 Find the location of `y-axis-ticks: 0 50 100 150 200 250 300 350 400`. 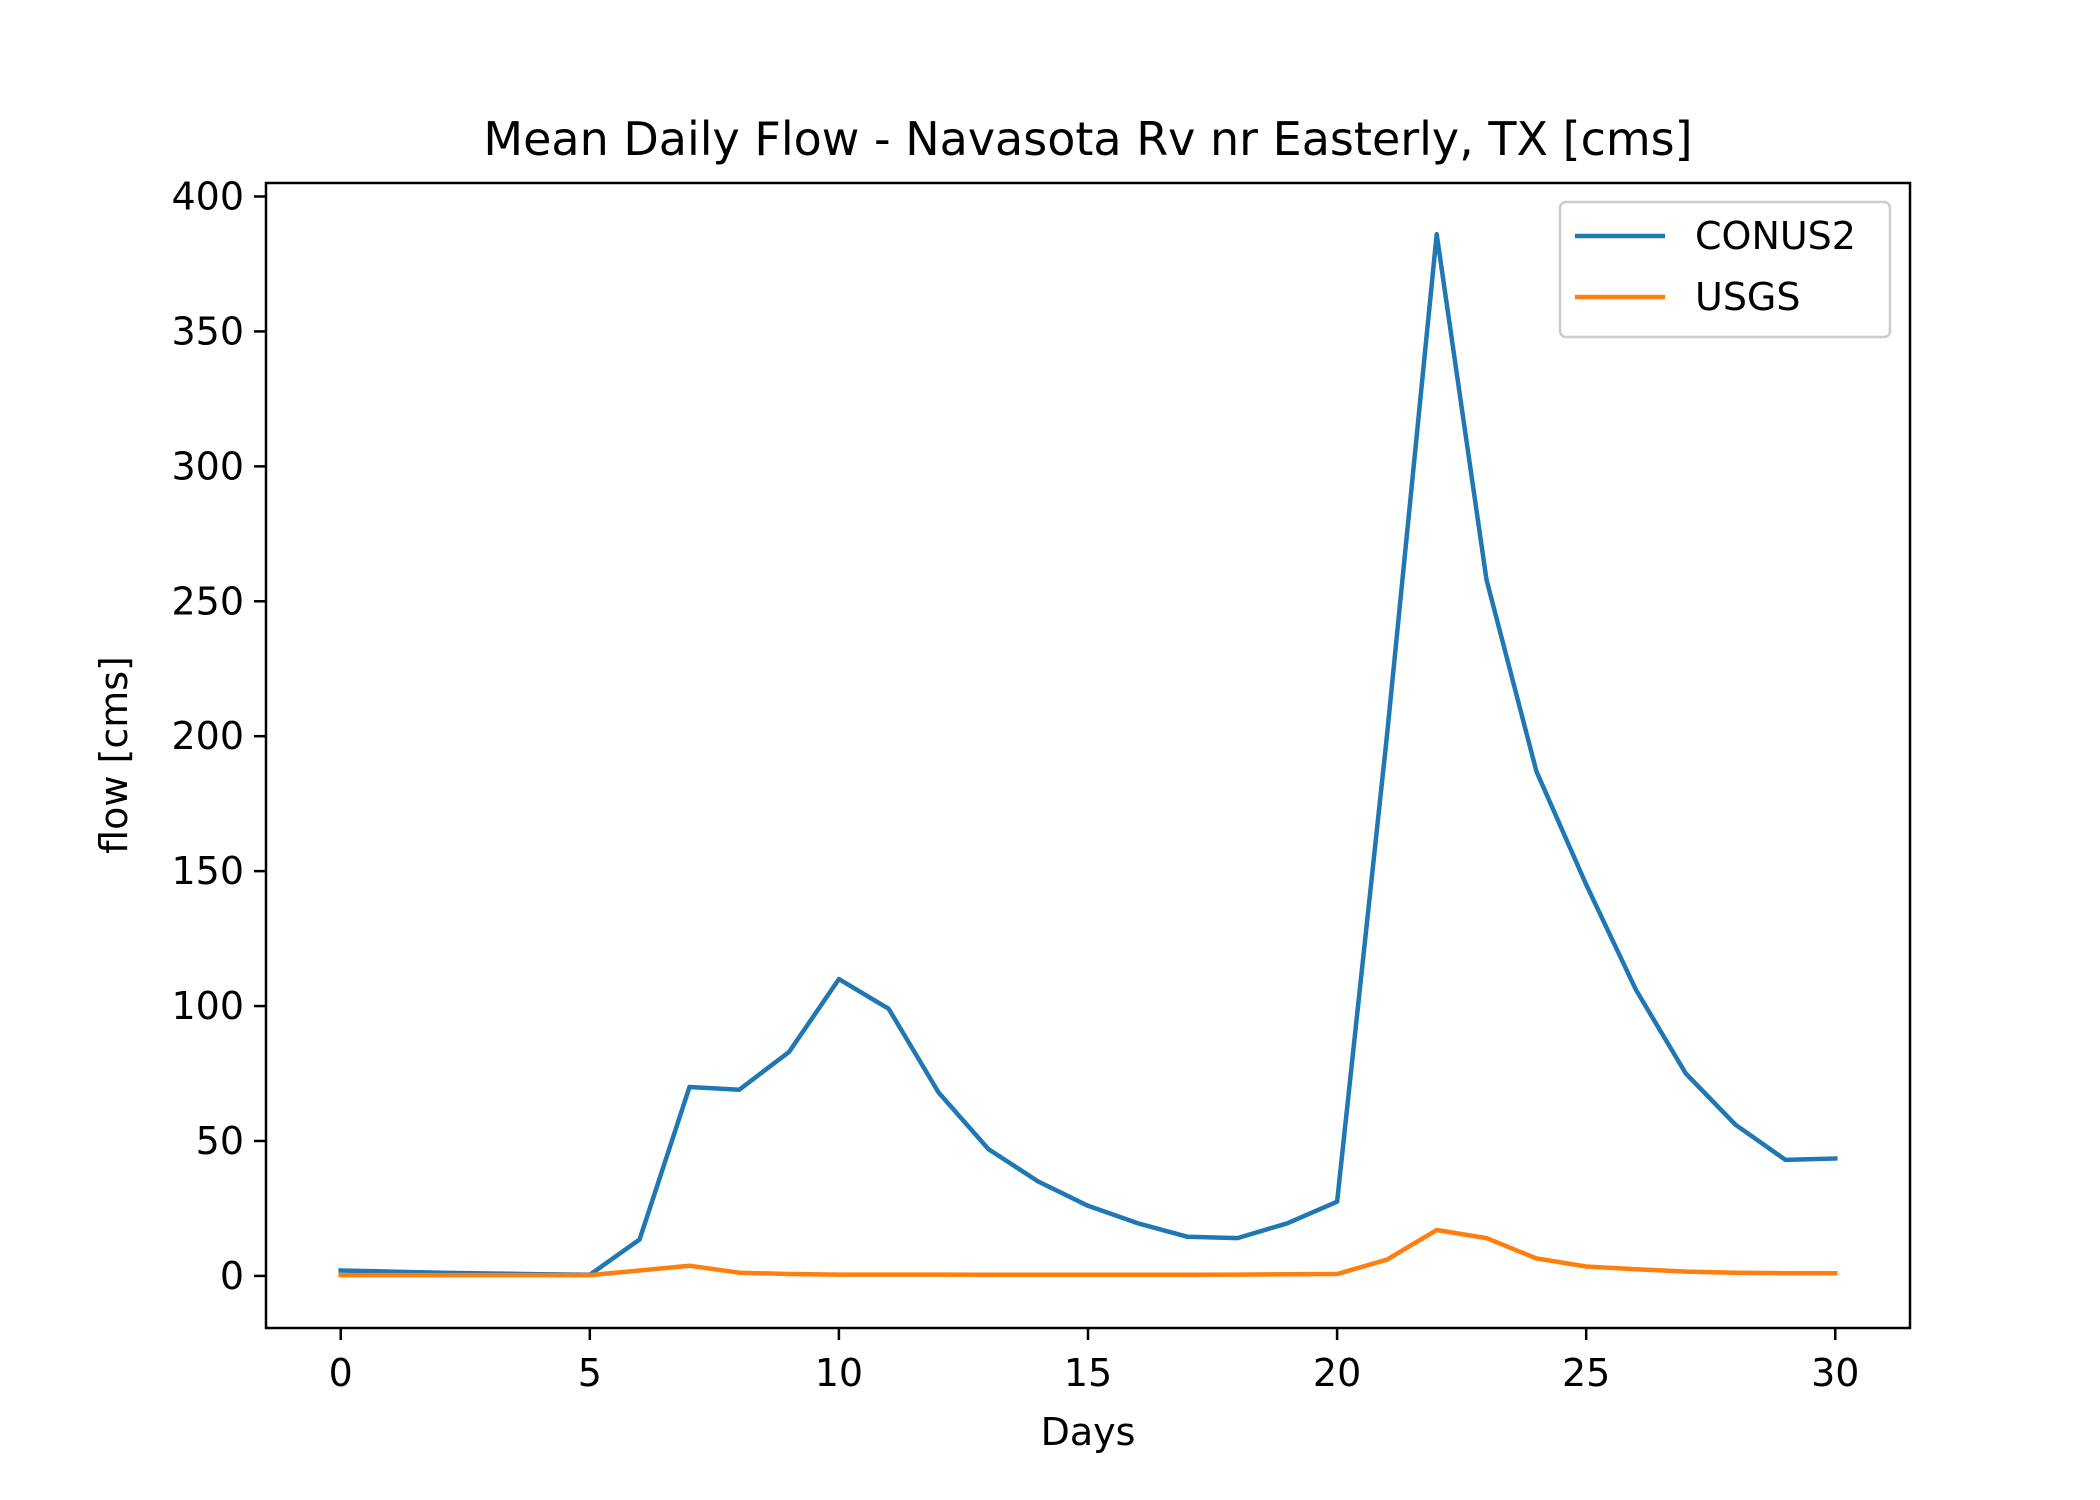

y-axis-ticks: 0 50 100 150 200 250 300 350 400 is located at coordinates (218, 736).